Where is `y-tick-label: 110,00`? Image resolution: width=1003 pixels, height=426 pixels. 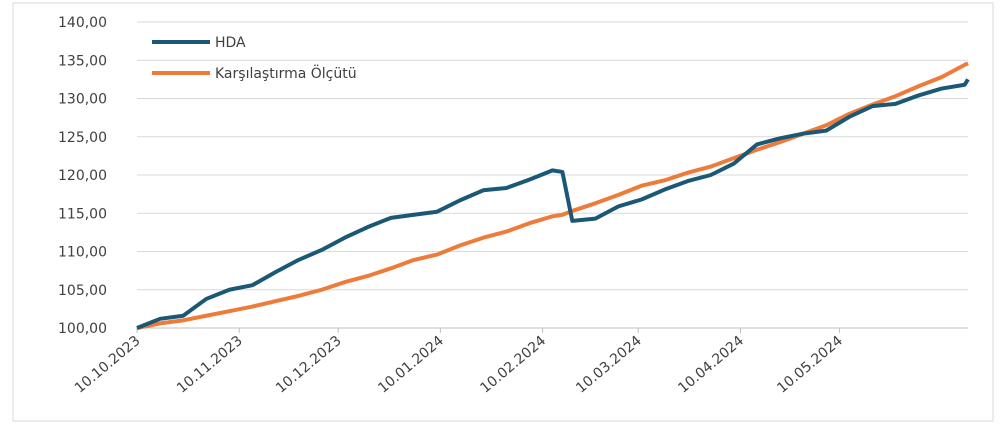
y-tick-label: 110,00 is located at coordinates (82, 253).